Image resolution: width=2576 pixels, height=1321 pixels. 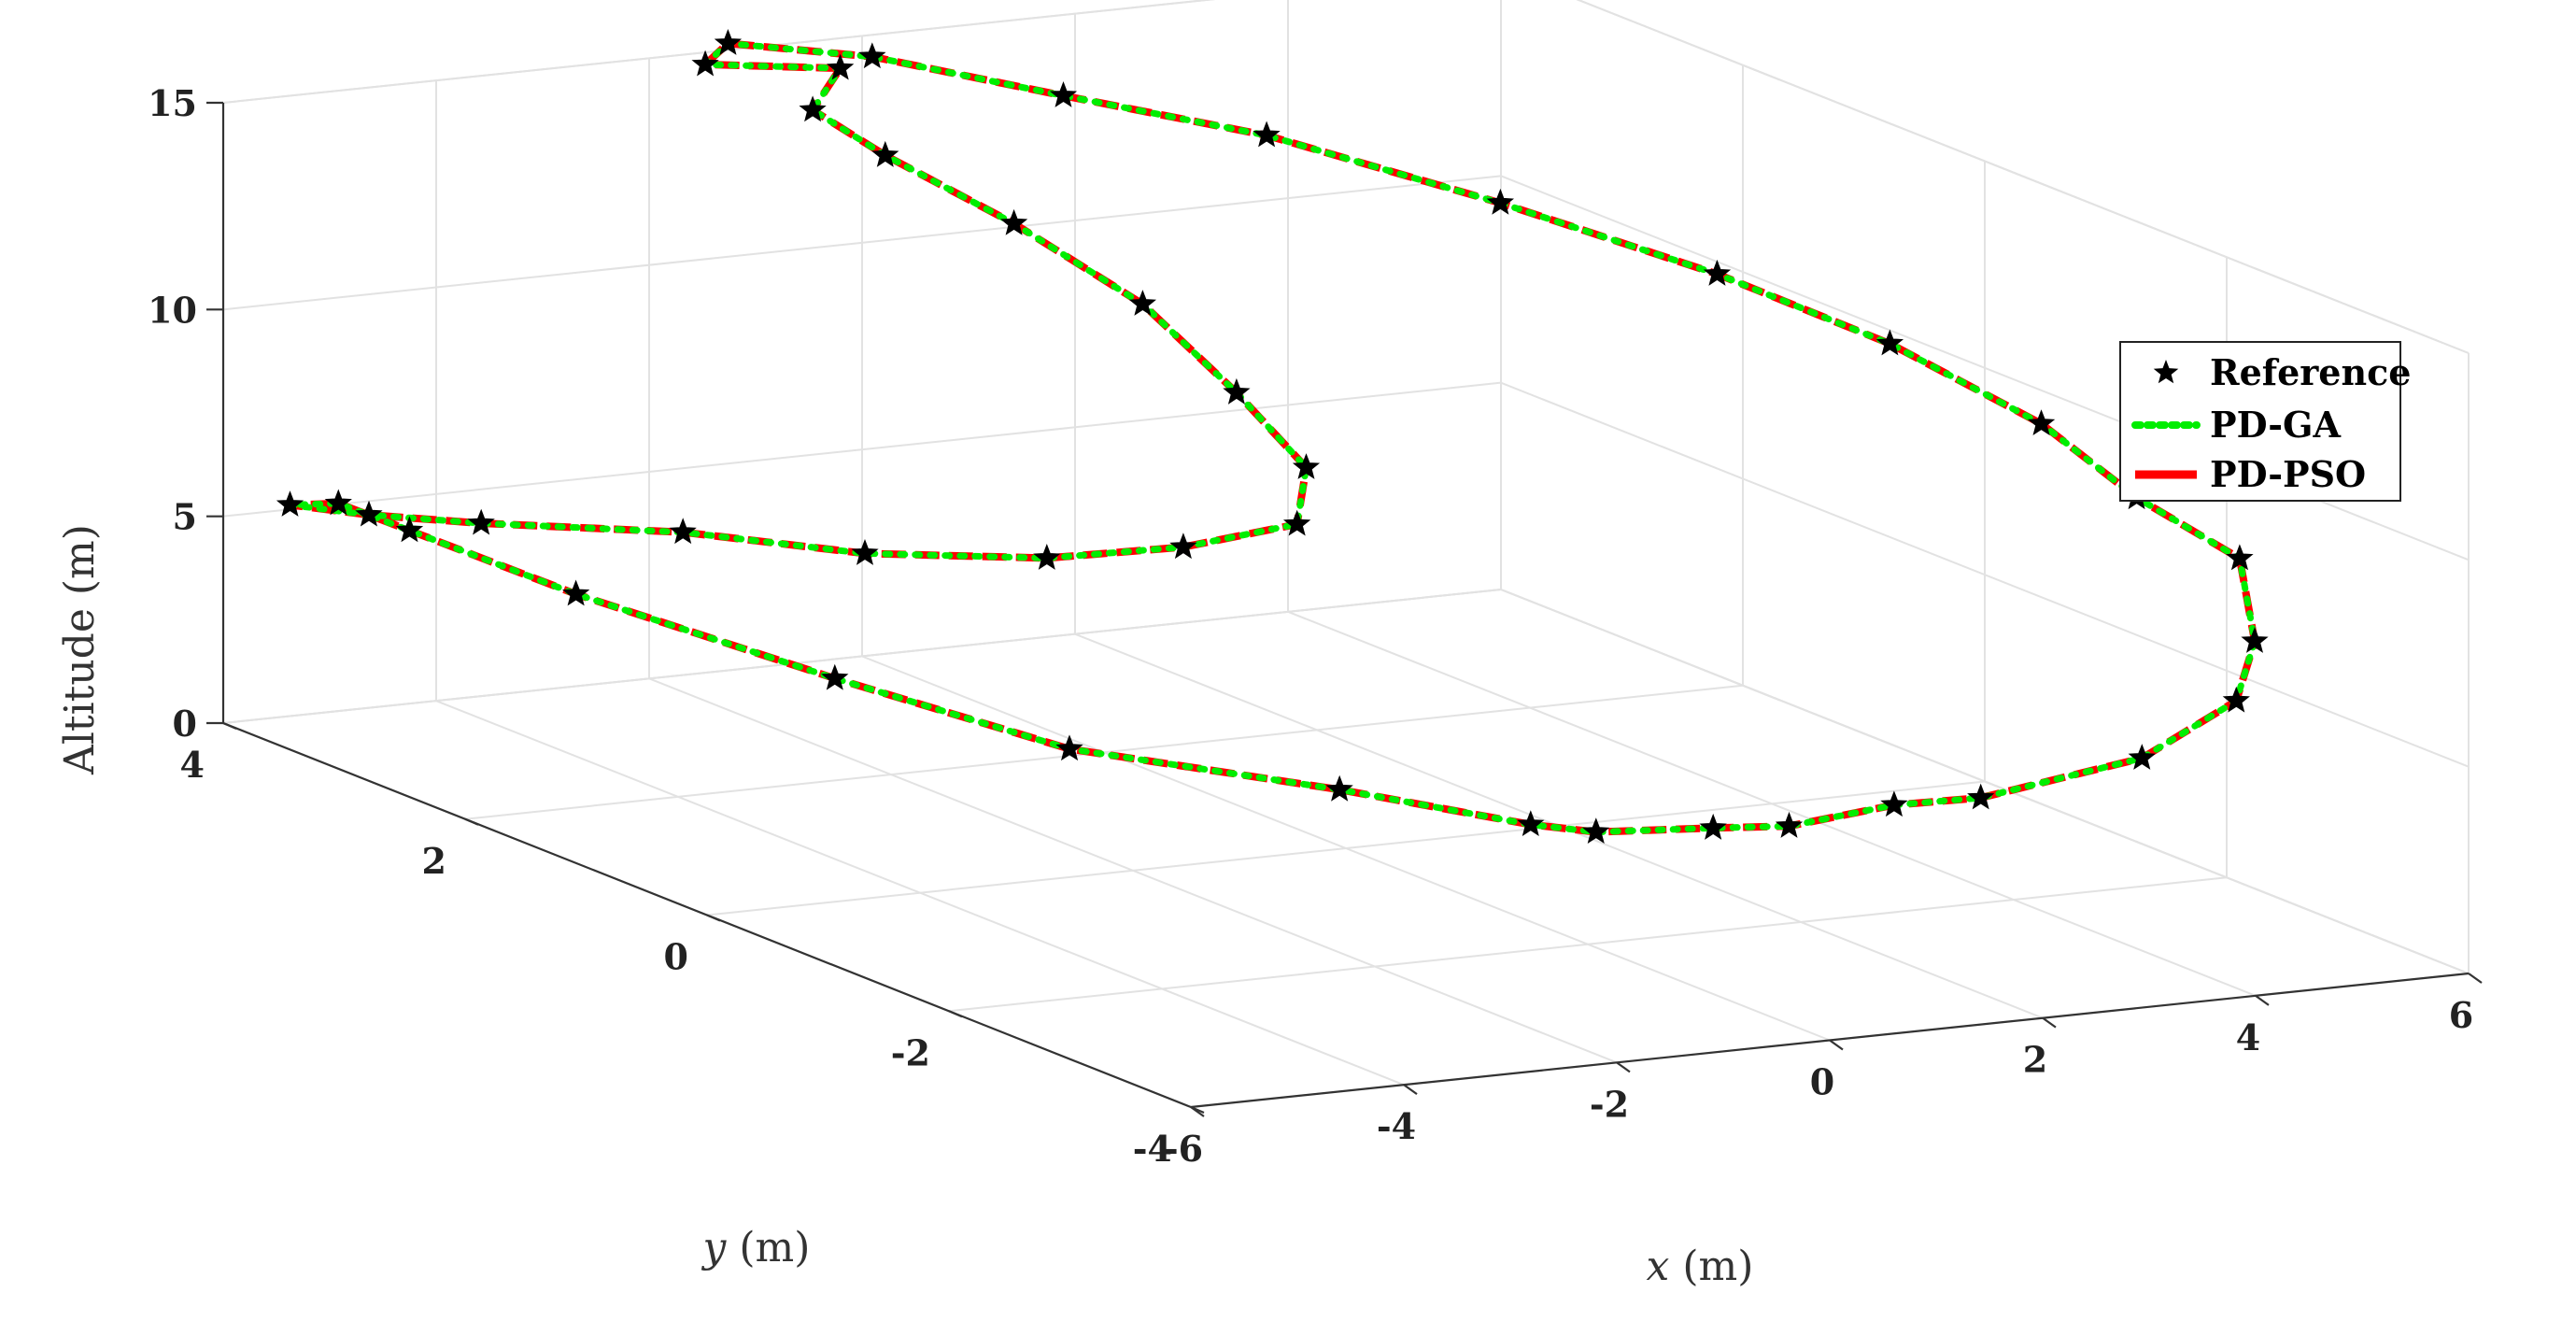 I want to click on y-axis-unit: (m), so click(x=774, y=1247).